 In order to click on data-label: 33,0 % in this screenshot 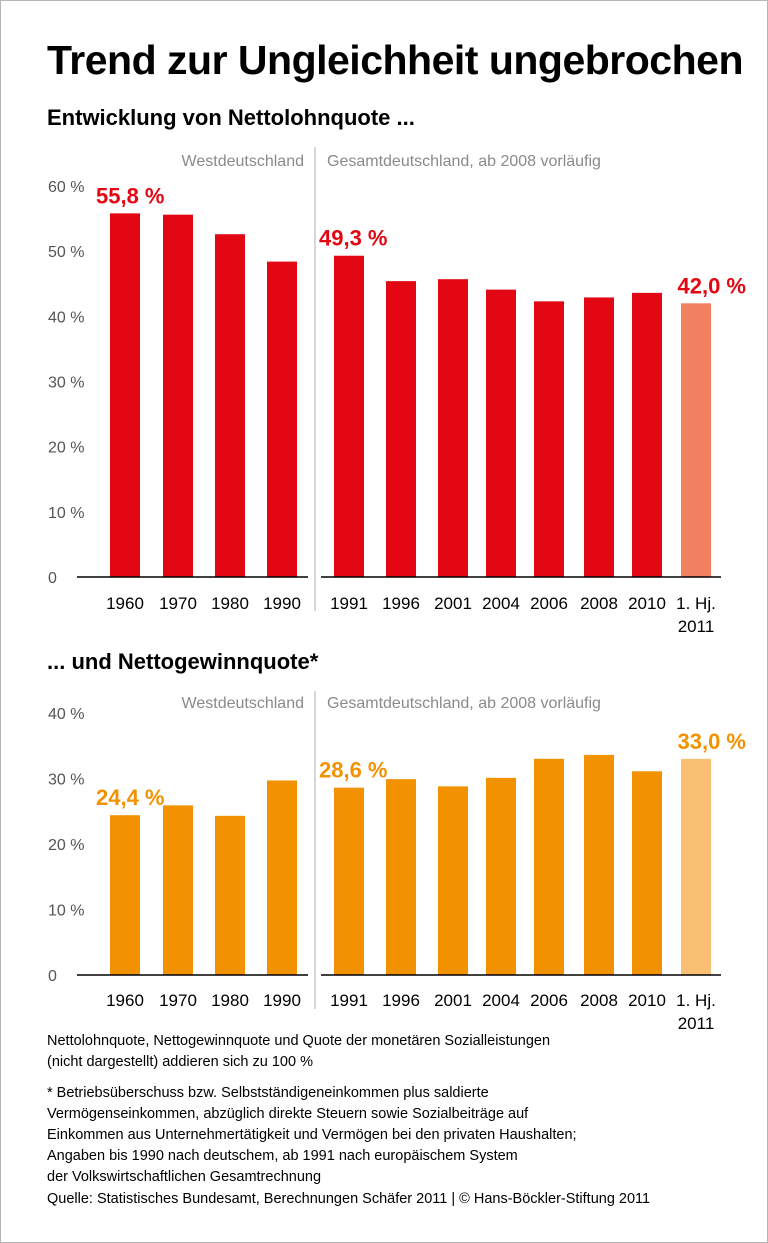, I will do `click(712, 741)`.